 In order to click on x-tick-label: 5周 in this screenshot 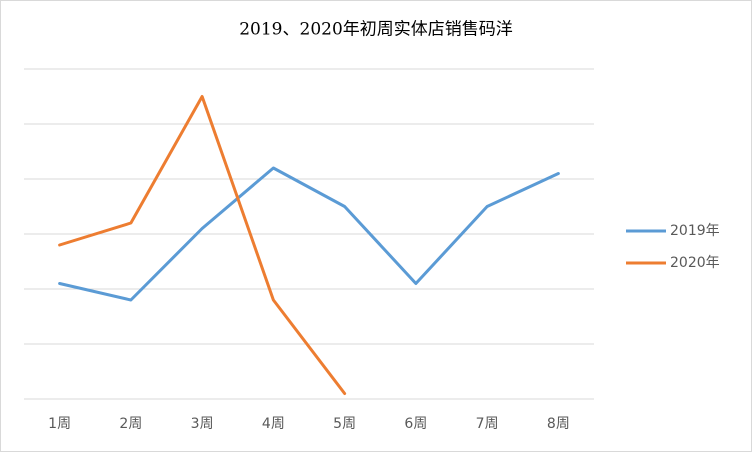, I will do `click(344, 424)`.